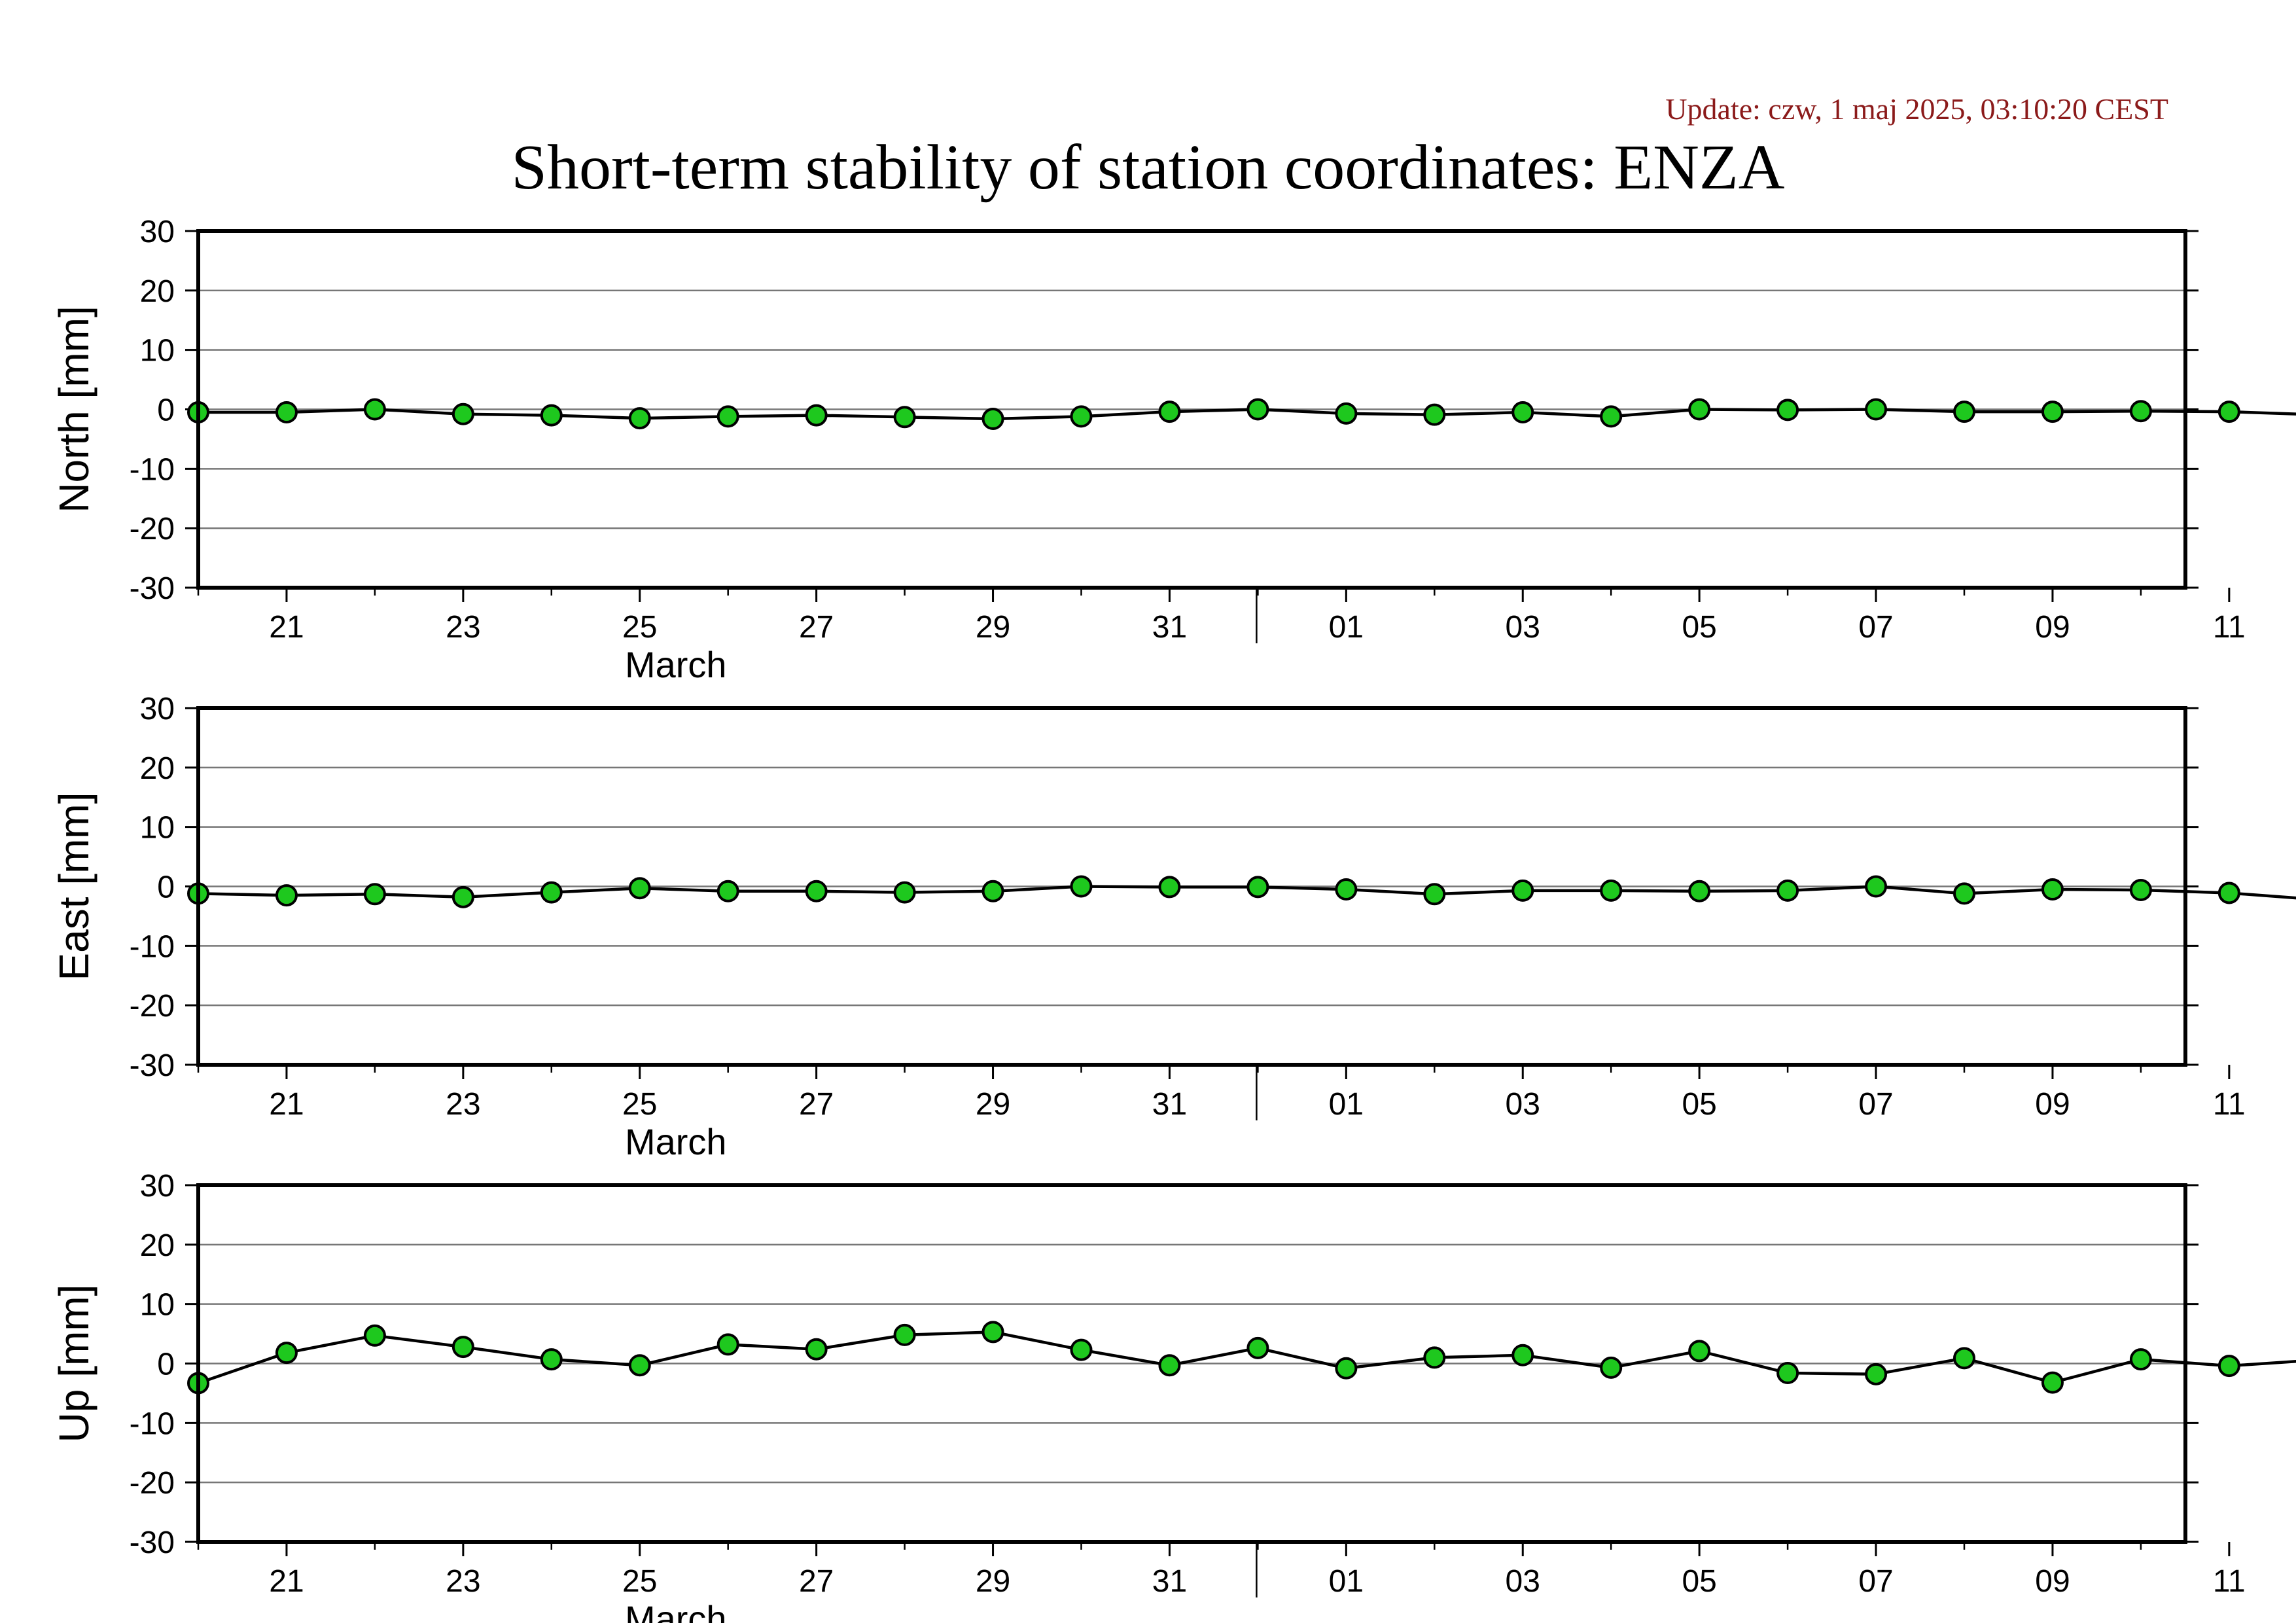  Describe the element at coordinates (152, 1483) in the screenshot. I see `y-tick-label: -20` at that location.